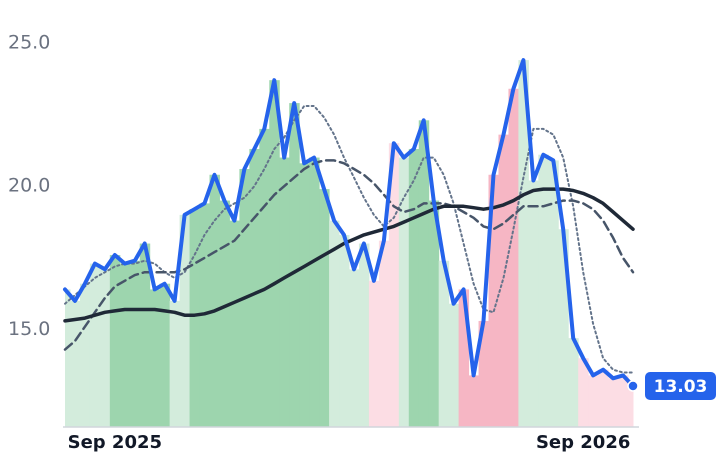 This screenshot has height=464, width=718. Describe the element at coordinates (29, 186) in the screenshot. I see `y-tick-label: 20.0` at that location.